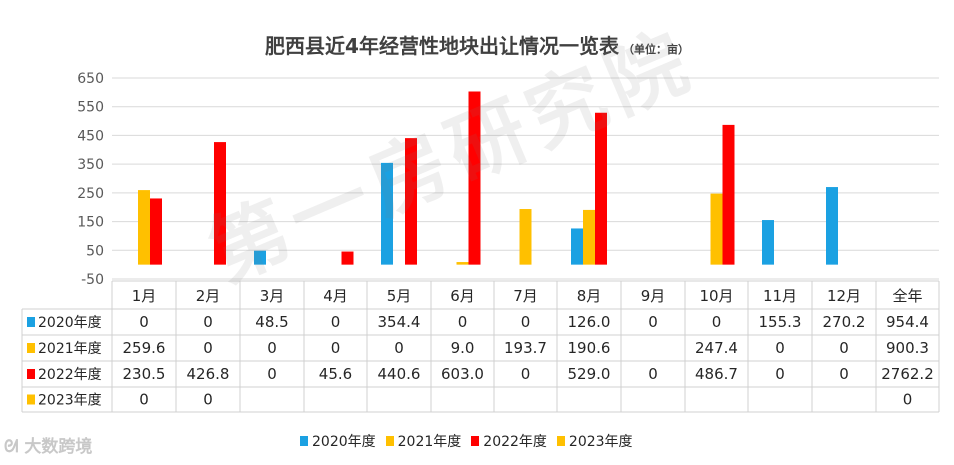  Describe the element at coordinates (462, 374) in the screenshot. I see `table-cell: 603.0` at that location.